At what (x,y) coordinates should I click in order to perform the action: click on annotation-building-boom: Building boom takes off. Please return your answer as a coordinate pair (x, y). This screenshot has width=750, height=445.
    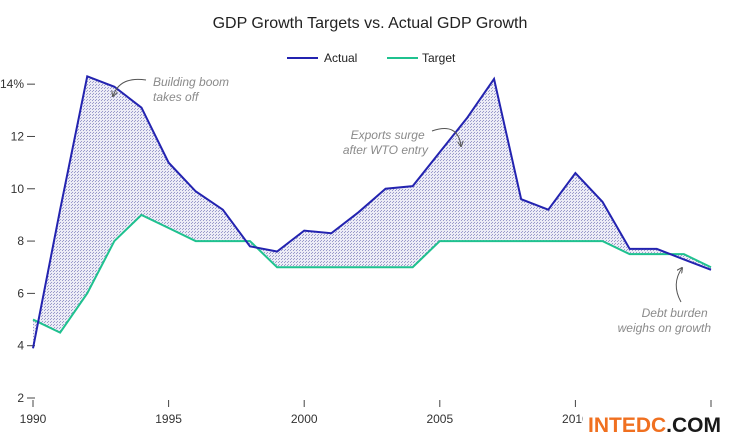
    Looking at the image, I should click on (172, 89).